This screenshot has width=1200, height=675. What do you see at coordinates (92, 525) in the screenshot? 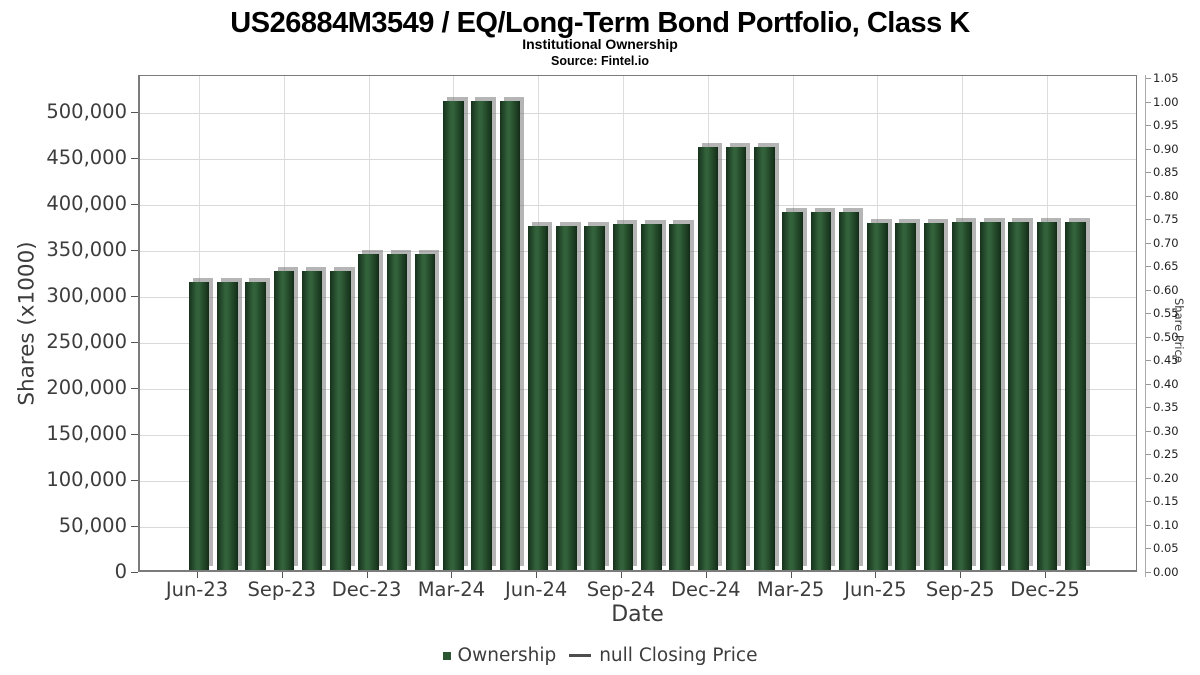
I see `y-axis-tick-label: 50,000` at bounding box center [92, 525].